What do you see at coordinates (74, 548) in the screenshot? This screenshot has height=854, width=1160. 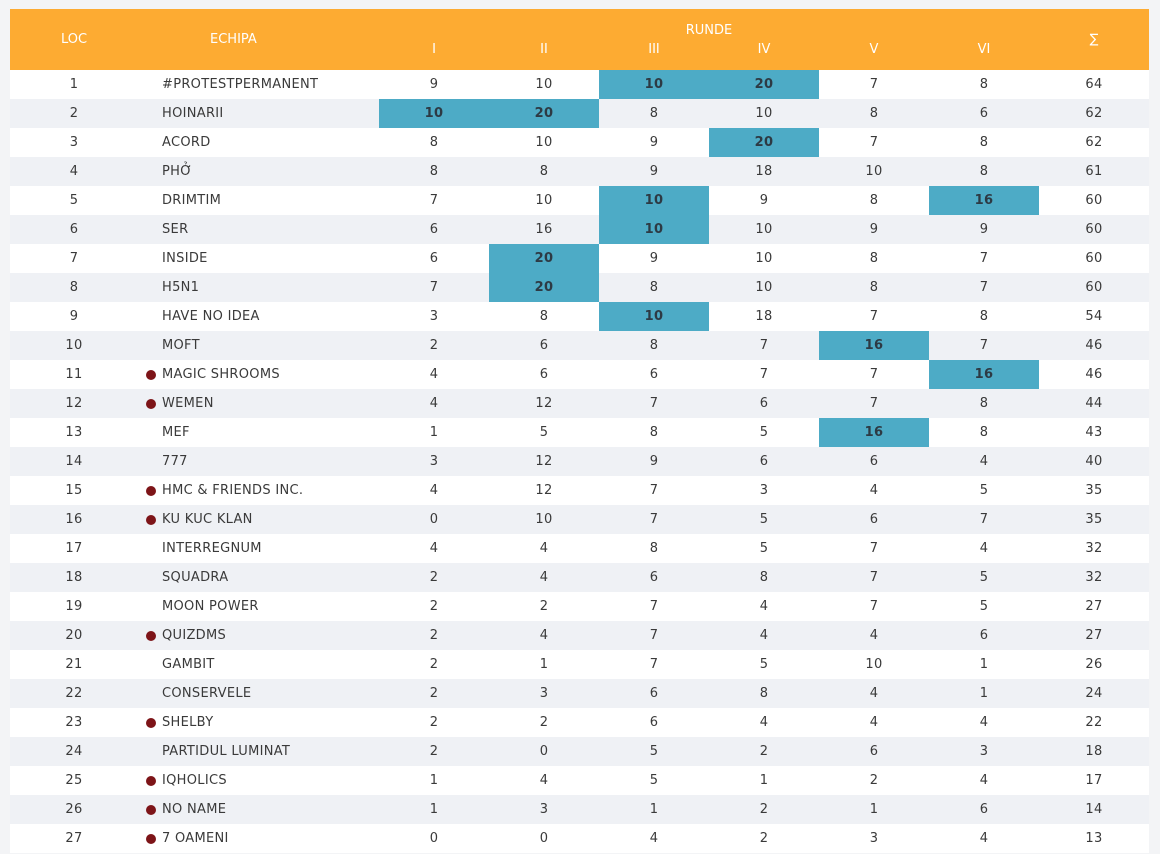 I see `rank-cell: 17` at bounding box center [74, 548].